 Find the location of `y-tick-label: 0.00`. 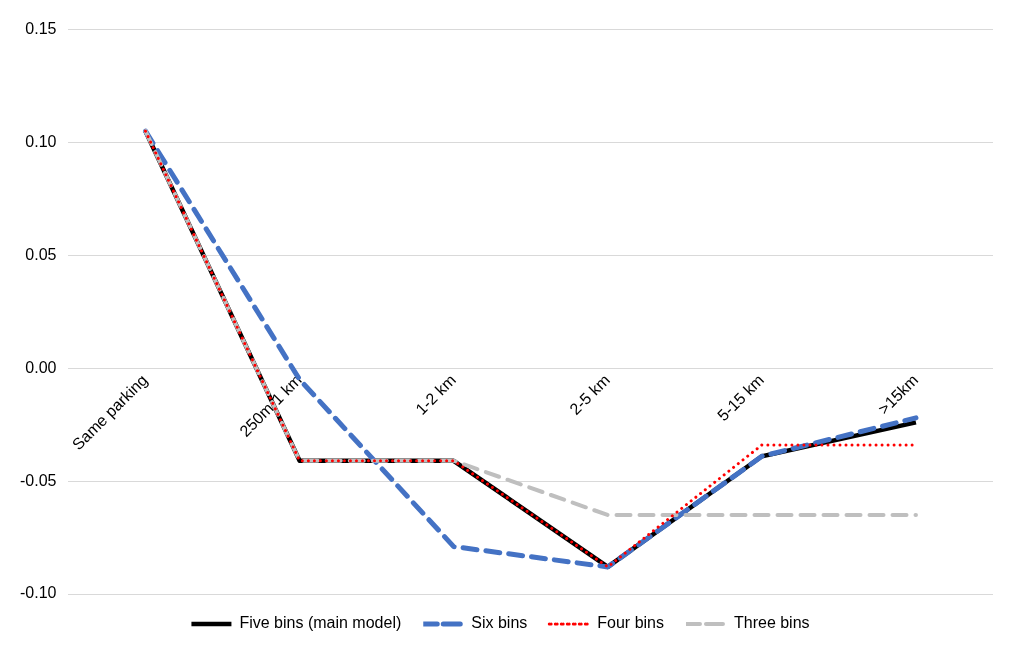

y-tick-label: 0.00 is located at coordinates (41, 367).